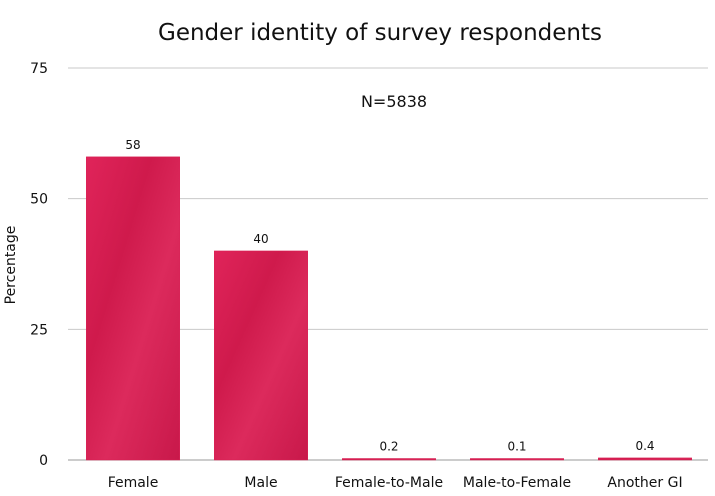  Describe the element at coordinates (389, 459) in the screenshot. I see `bar-female-to-male` at that location.